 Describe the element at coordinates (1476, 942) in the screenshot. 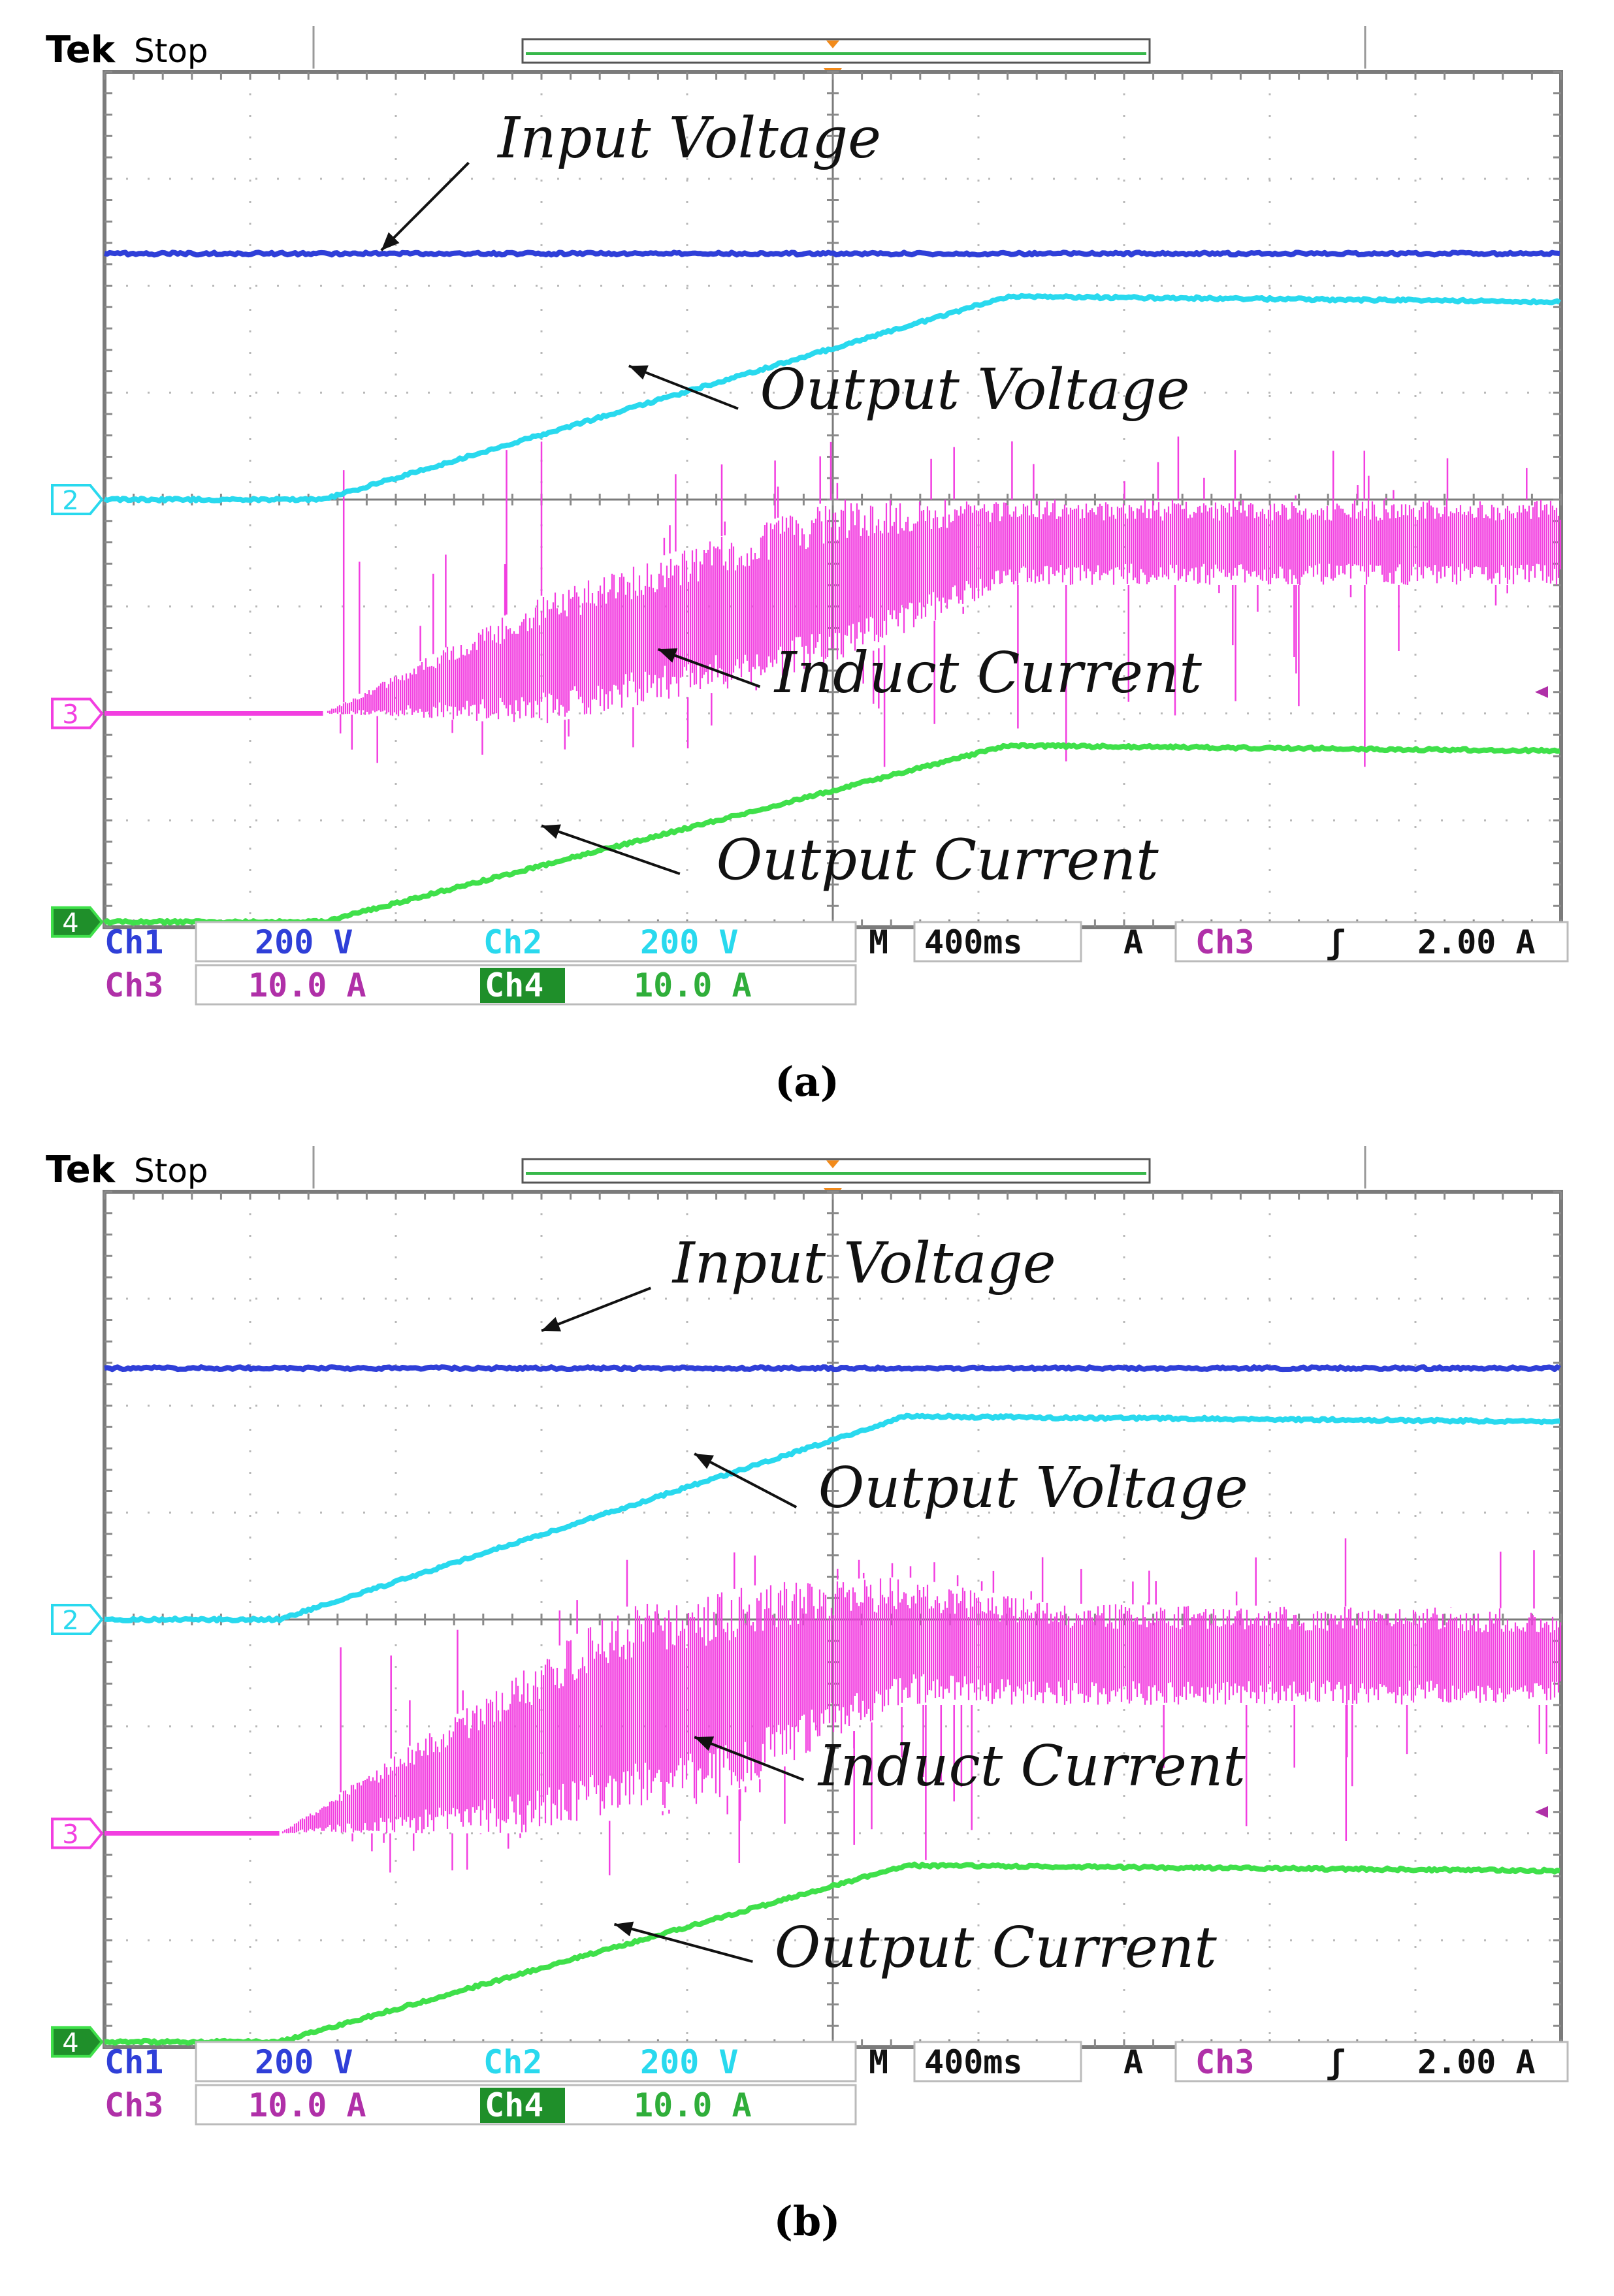

I see `chart-a-readout-row1-item: 2.00 A` at that location.